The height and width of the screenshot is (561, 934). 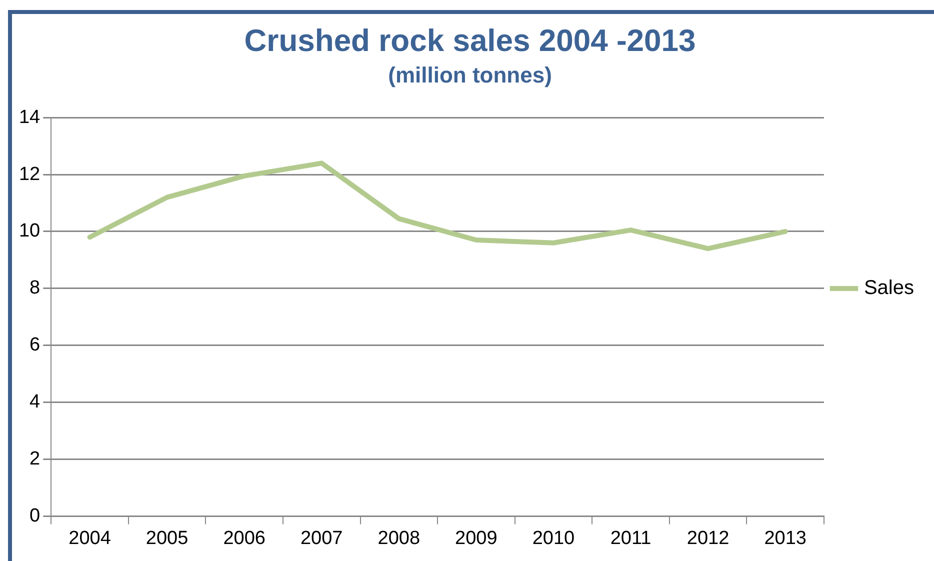 What do you see at coordinates (29, 117) in the screenshot?
I see `y-tick-label: 14` at bounding box center [29, 117].